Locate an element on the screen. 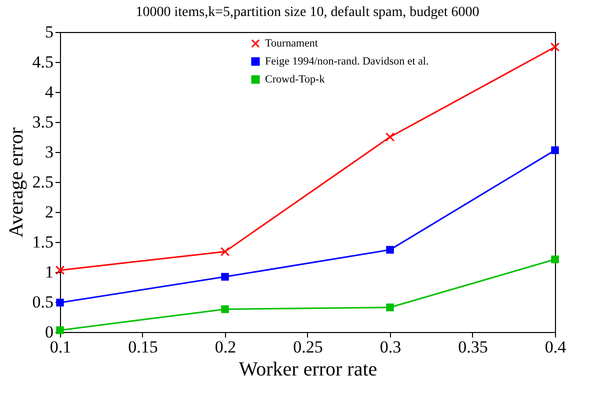  x-tick-label: 0.2 is located at coordinates (225, 347).